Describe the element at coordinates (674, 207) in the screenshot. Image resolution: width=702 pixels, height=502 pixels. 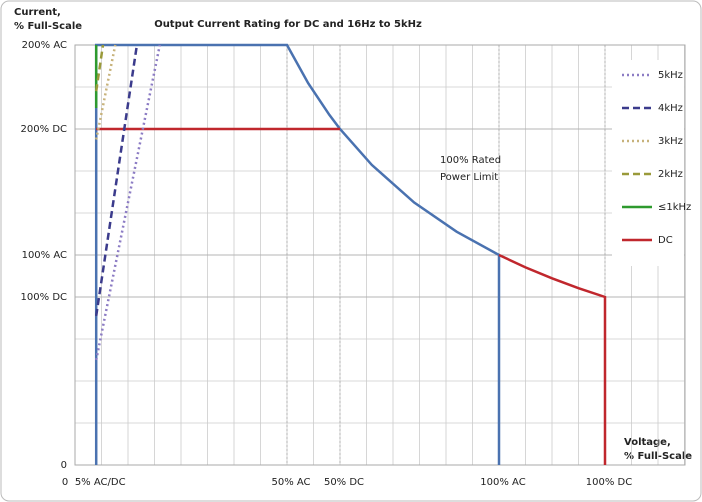
I see `legend-label: ≤1kHz` at that location.